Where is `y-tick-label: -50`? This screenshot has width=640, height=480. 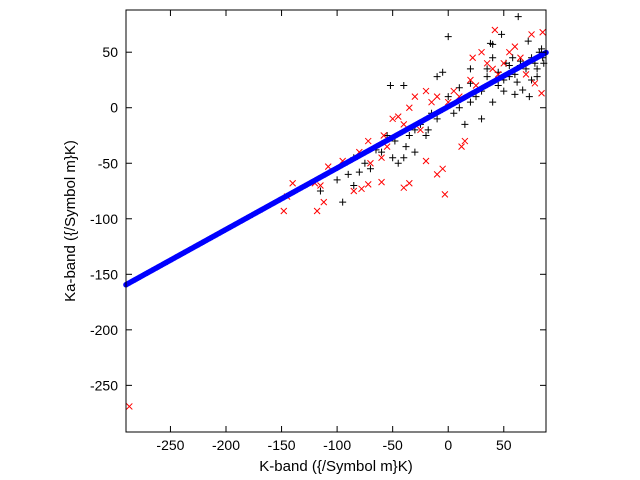
y-tick-label: -50 is located at coordinates (108, 163).